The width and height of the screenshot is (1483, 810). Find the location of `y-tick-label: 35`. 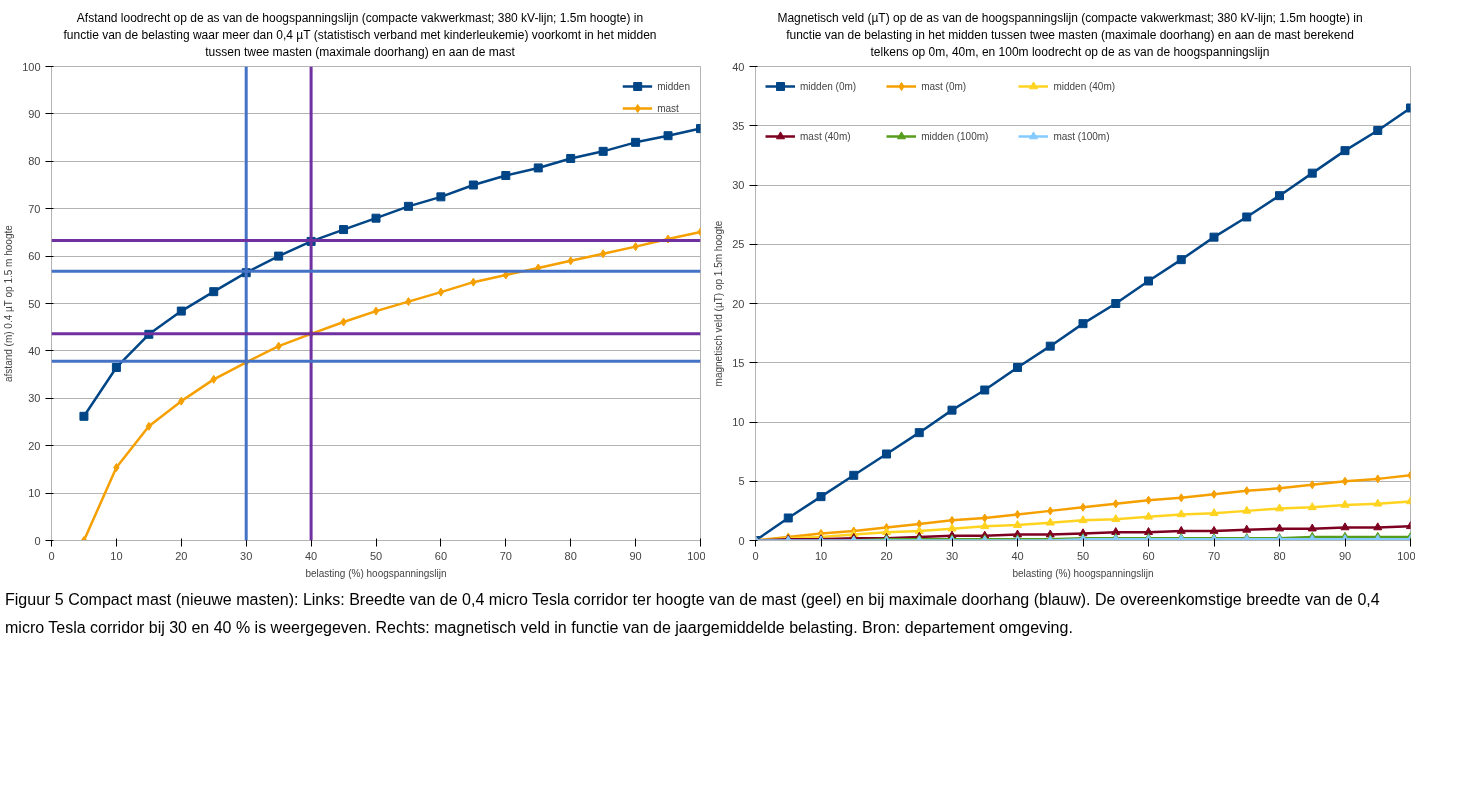

y-tick-label: 35 is located at coordinates (738, 126).